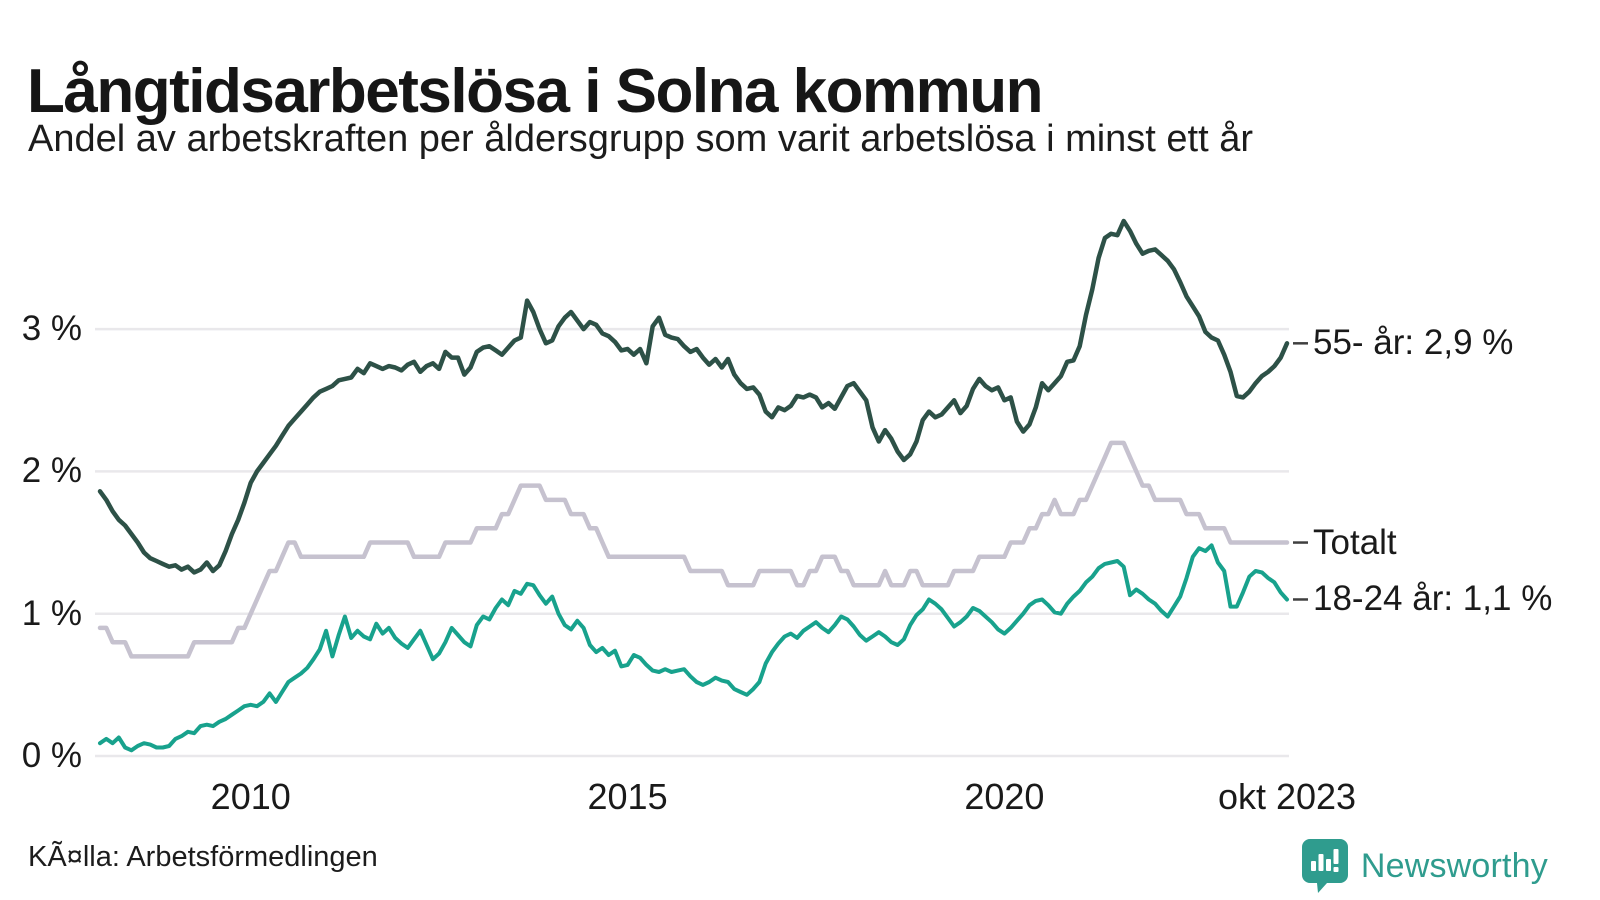 The height and width of the screenshot is (900, 1600). I want to click on page-title: Långtidsarbetslösa i Solna kommun, so click(535, 91).